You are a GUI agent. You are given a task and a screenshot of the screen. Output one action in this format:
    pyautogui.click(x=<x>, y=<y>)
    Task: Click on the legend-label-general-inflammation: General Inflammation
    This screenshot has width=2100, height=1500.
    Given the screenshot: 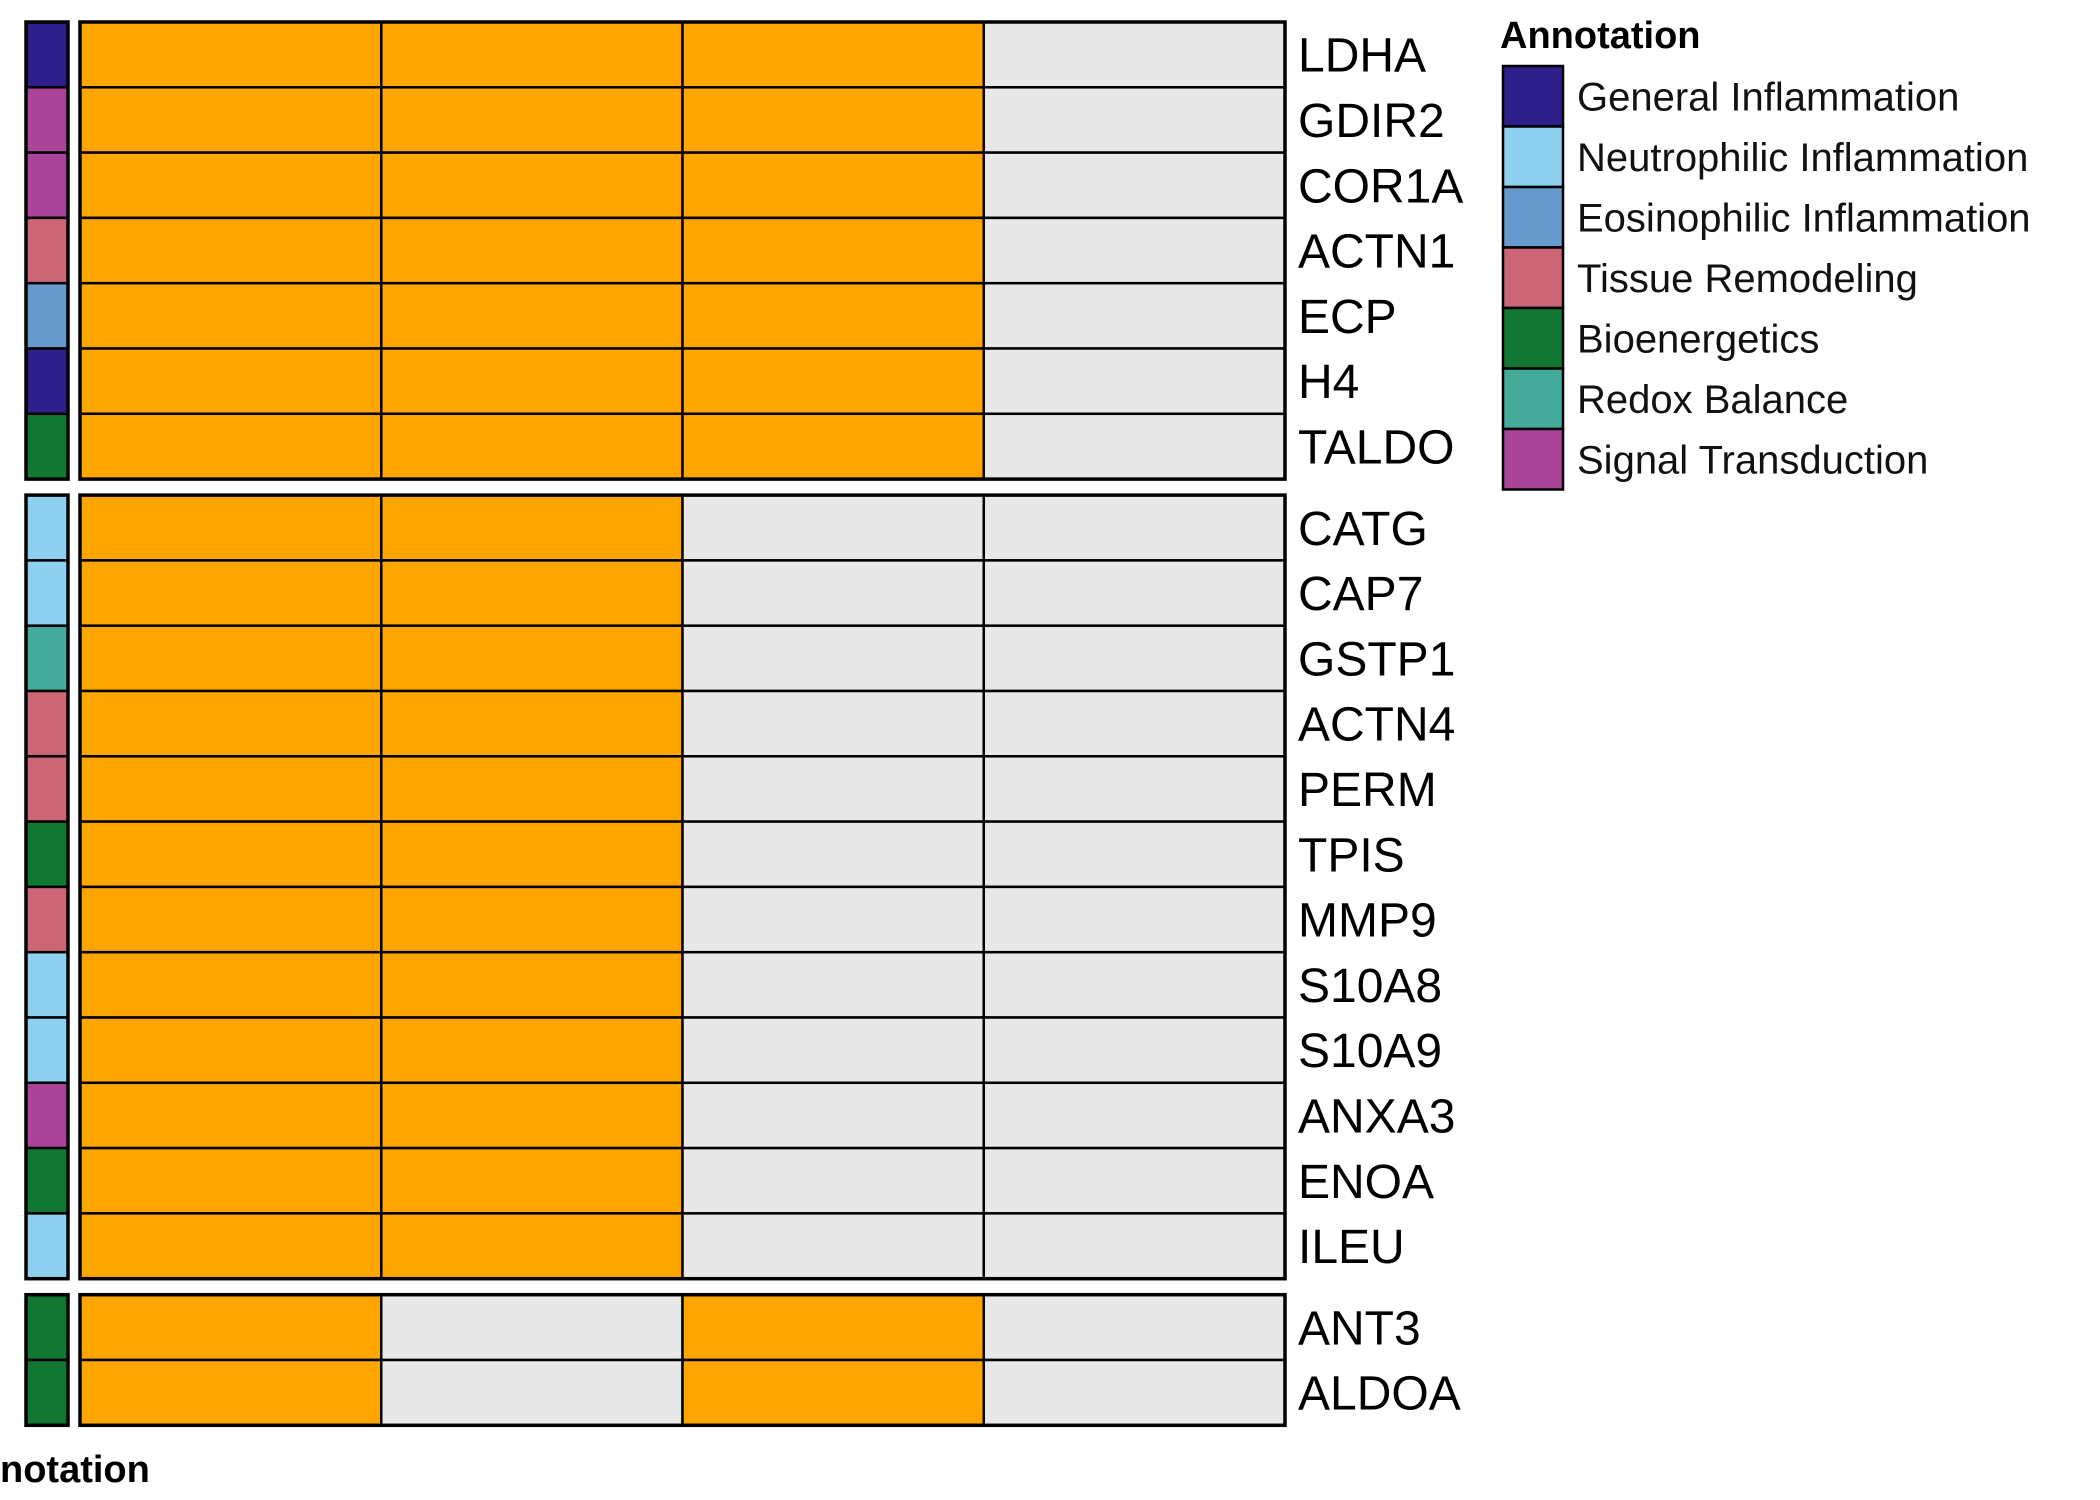 What is the action you would take?
    pyautogui.click(x=1768, y=97)
    